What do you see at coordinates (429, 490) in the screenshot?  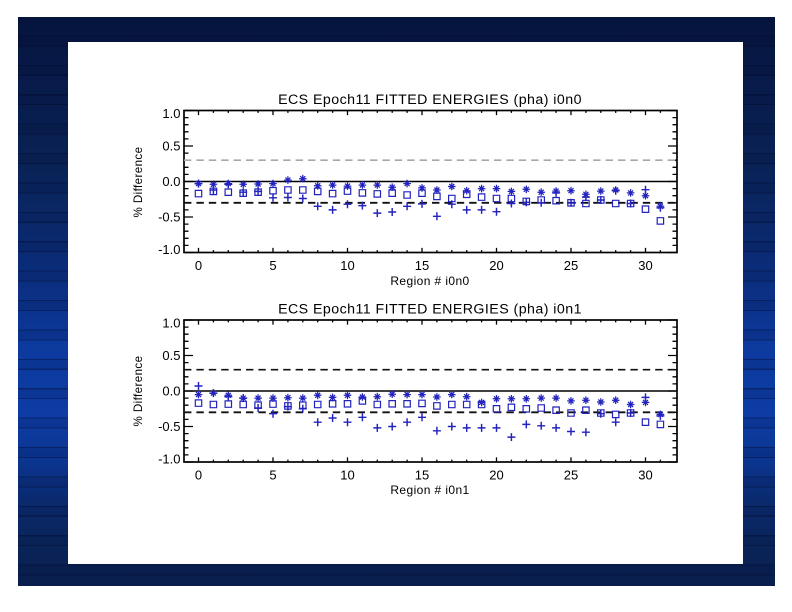 I see `svg-text: Region # i0n1` at bounding box center [429, 490].